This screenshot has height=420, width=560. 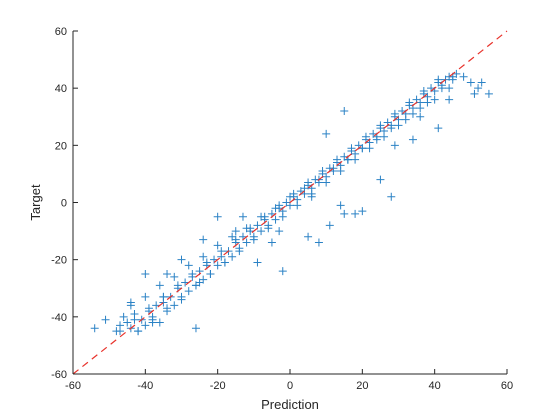 What do you see at coordinates (61, 32) in the screenshot?
I see `y-tick-label: 60` at bounding box center [61, 32].